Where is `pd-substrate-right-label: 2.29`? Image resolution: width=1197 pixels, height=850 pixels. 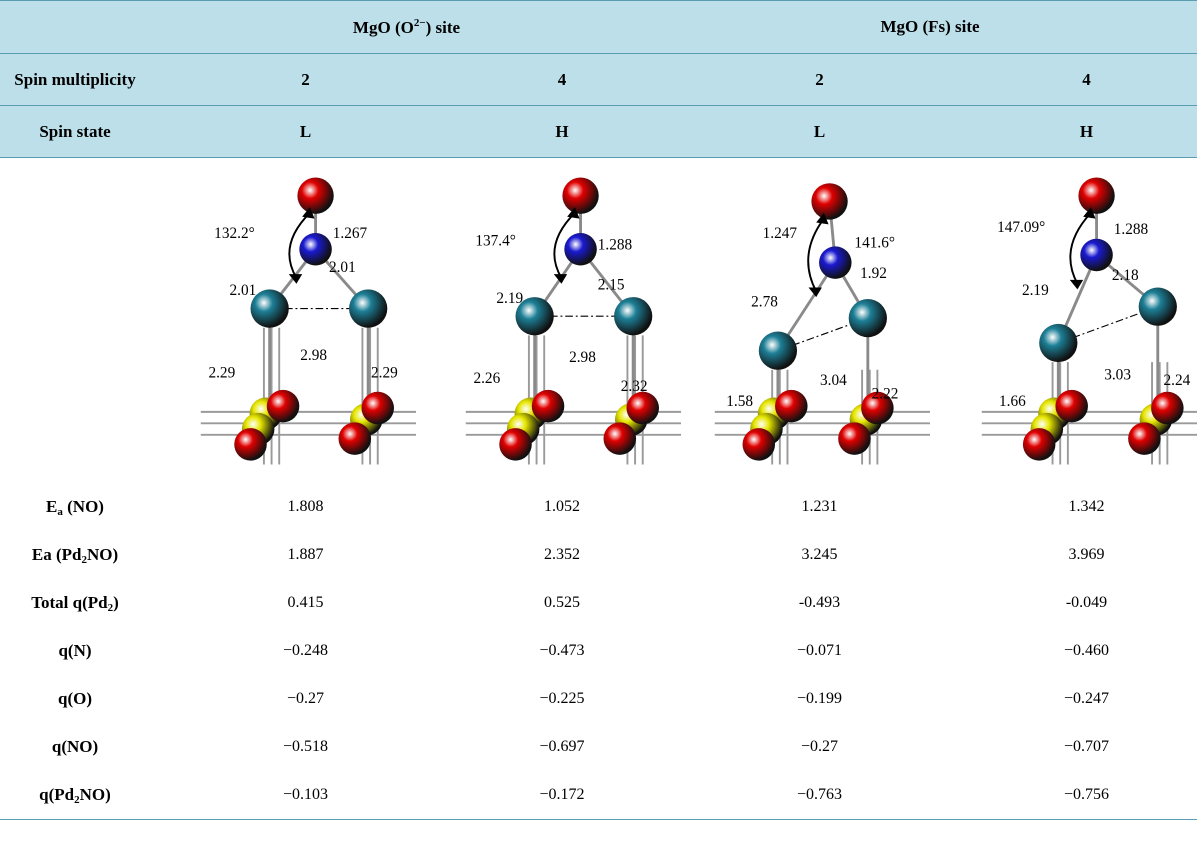 pd-substrate-right-label: 2.29 is located at coordinates (384, 372).